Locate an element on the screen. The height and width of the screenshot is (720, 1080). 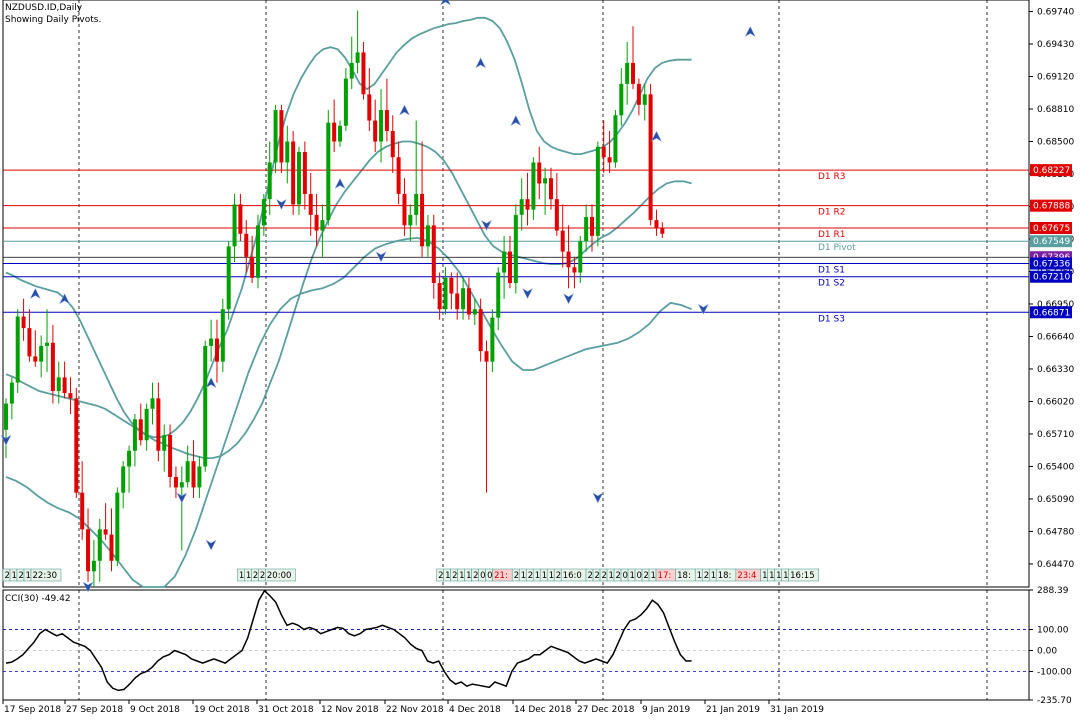
pivots-caption: Showing Daily Pivots. is located at coordinates (53, 20).